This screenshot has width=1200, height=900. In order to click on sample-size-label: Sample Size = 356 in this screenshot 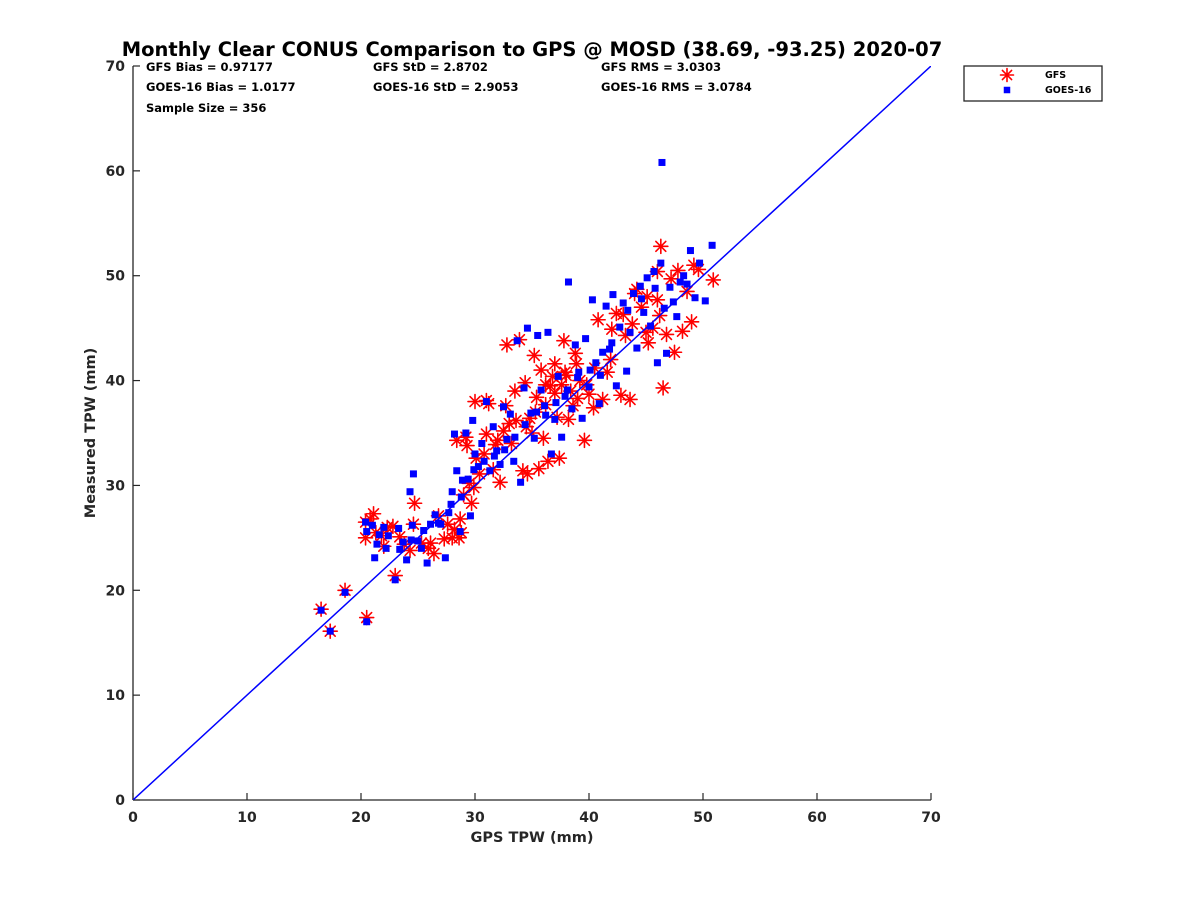, I will do `click(206, 108)`.